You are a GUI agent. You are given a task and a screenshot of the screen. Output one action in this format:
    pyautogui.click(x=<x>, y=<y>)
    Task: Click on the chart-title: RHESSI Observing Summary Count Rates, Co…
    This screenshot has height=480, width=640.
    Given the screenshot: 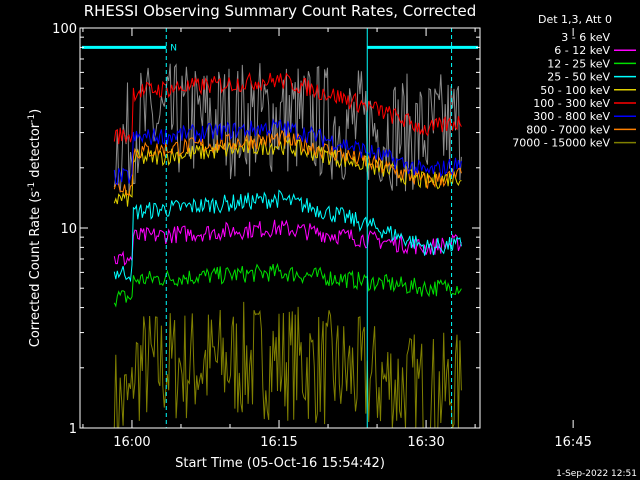 What is the action you would take?
    pyautogui.click(x=280, y=11)
    